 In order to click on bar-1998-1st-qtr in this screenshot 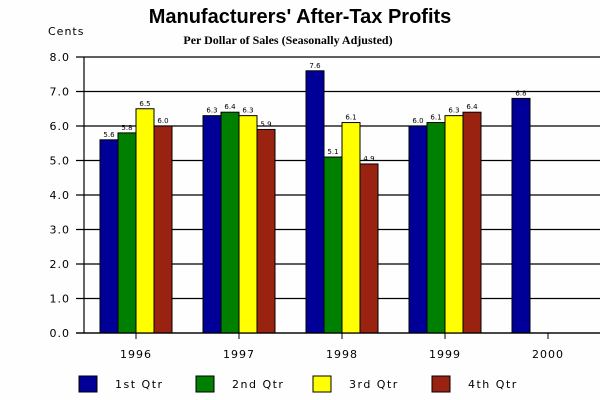, I will do `click(315, 202)`.